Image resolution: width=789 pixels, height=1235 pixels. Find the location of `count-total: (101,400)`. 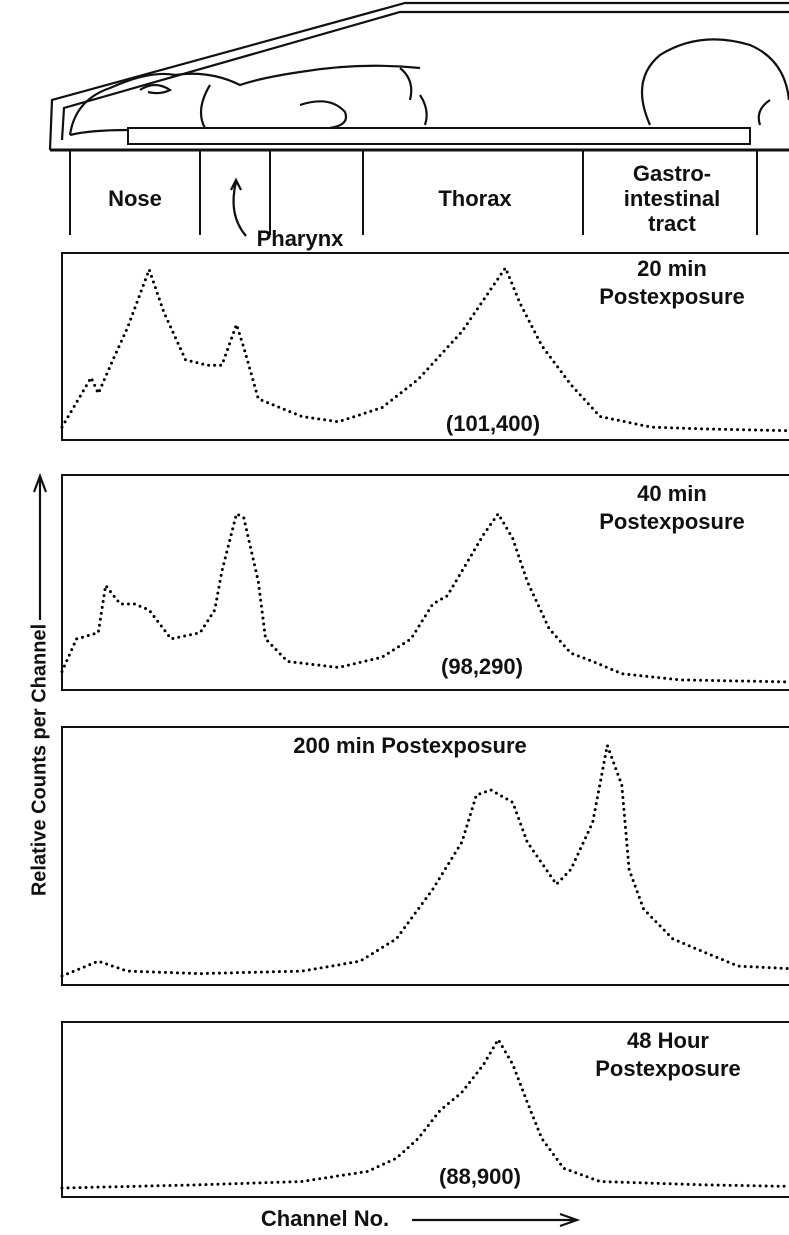

count-total: (101,400) is located at coordinates (493, 423).